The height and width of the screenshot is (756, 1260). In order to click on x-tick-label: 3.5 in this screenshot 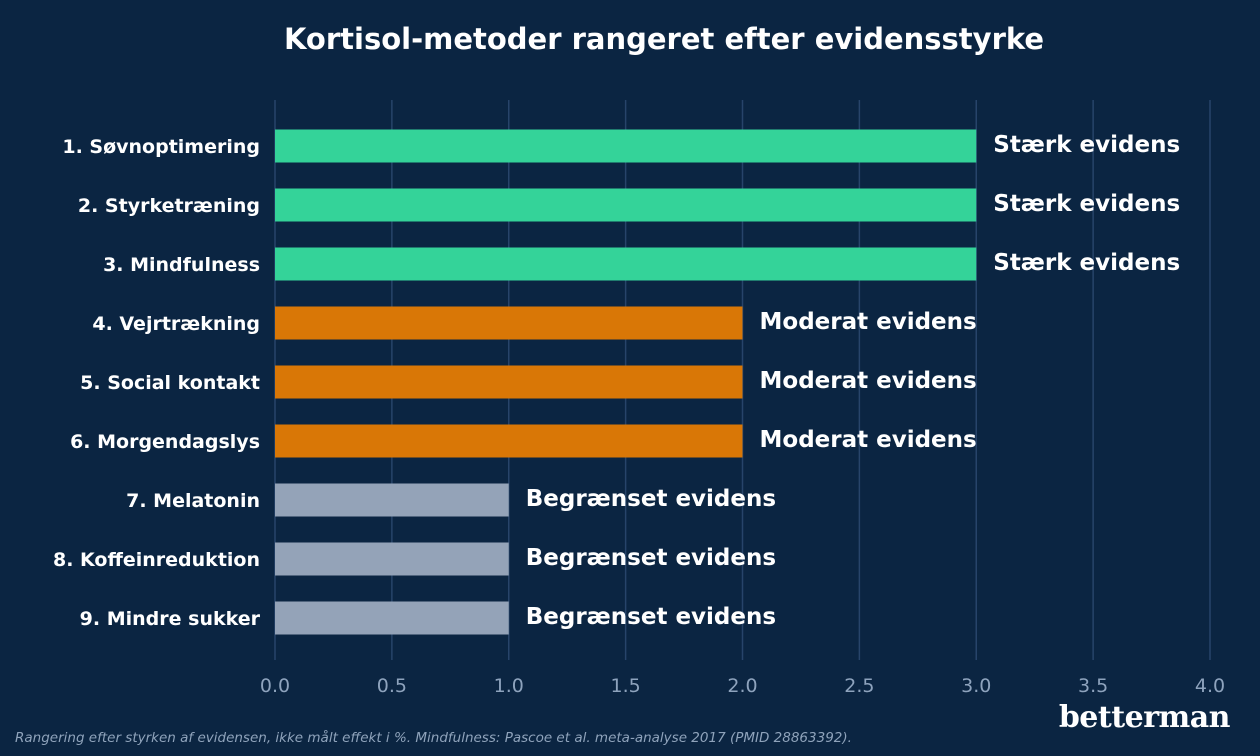, I will do `click(1093, 686)`.